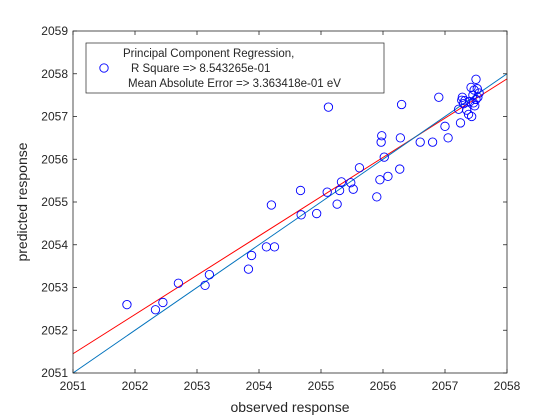  Describe the element at coordinates (208, 54) in the screenshot. I see `legend-title: Principal Component Regression,` at that location.